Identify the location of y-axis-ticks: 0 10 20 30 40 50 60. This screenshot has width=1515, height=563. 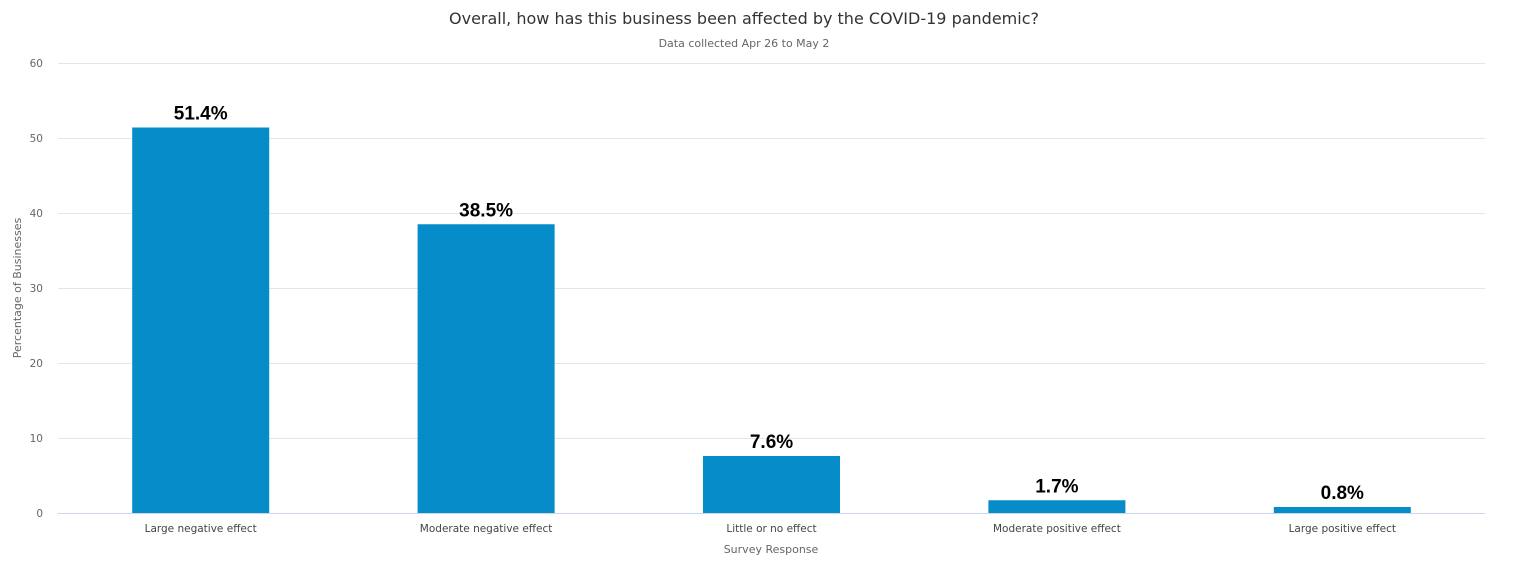
(36, 289).